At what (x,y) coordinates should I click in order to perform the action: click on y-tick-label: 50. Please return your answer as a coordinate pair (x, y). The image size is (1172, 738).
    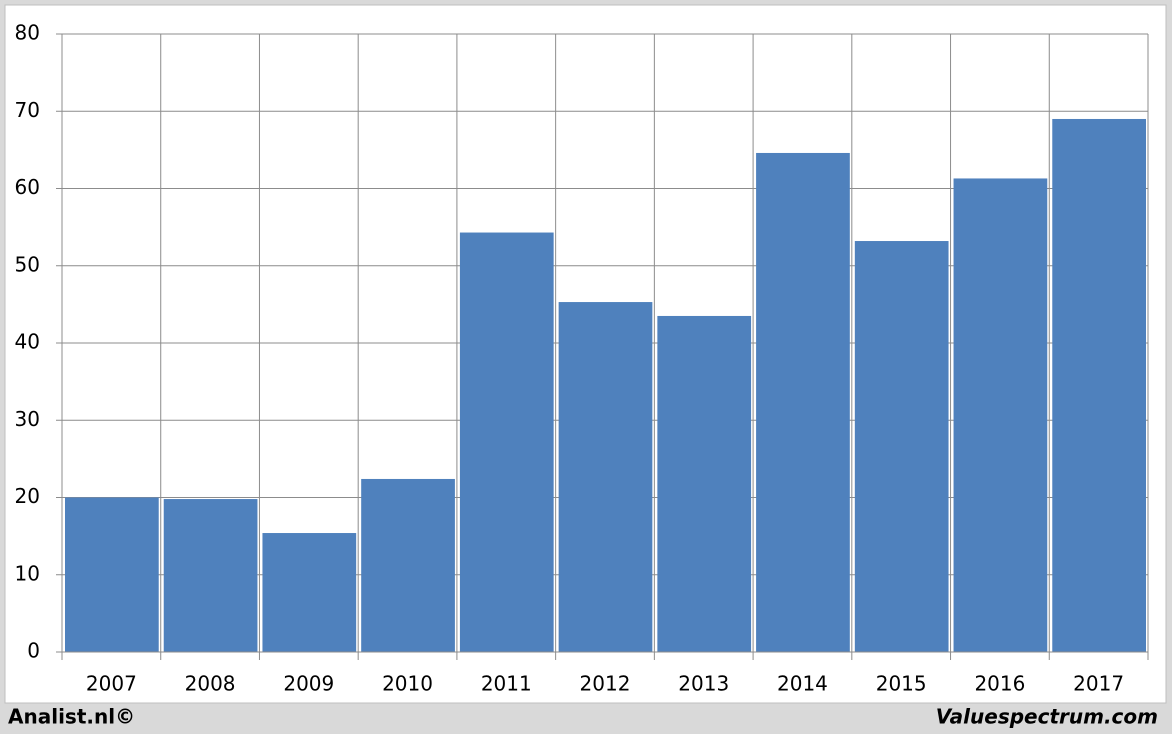
    Looking at the image, I should click on (27, 264).